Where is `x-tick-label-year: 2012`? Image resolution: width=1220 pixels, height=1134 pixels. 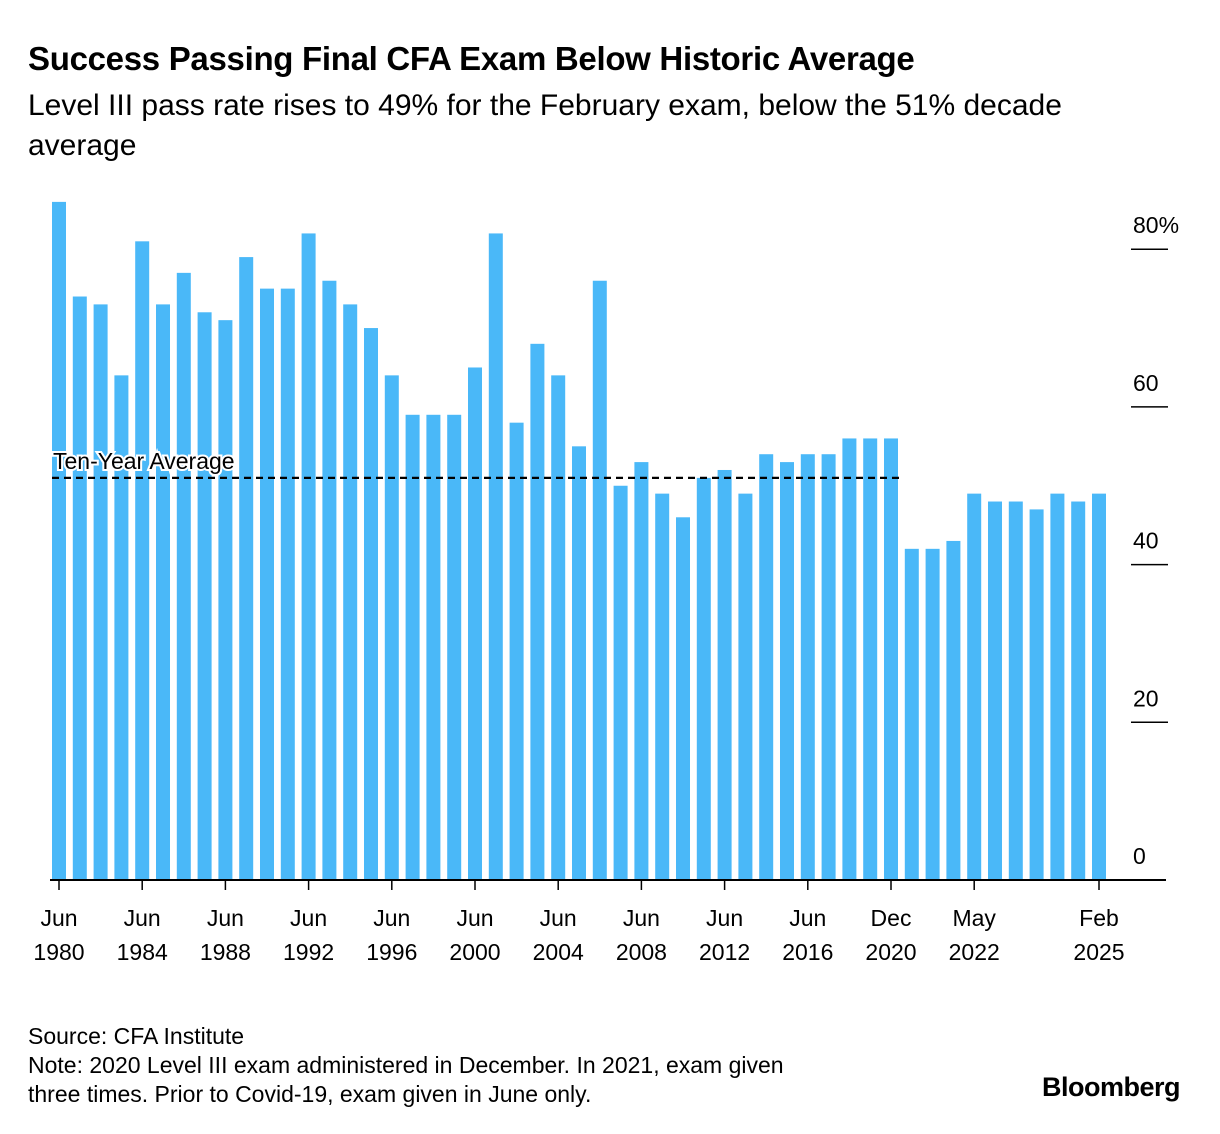
x-tick-label-year: 2012 is located at coordinates (724, 952).